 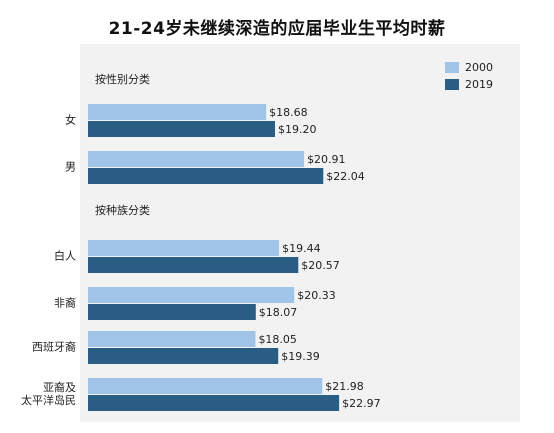 I want to click on value-label-2000: $20.91, so click(x=326, y=159).